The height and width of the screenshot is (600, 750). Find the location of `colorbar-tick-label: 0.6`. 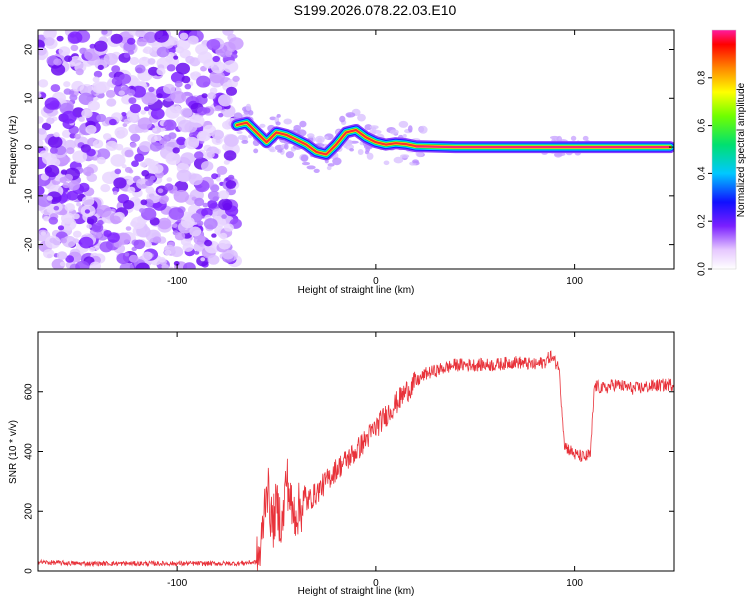

colorbar-tick-label: 0.6 is located at coordinates (702, 125).